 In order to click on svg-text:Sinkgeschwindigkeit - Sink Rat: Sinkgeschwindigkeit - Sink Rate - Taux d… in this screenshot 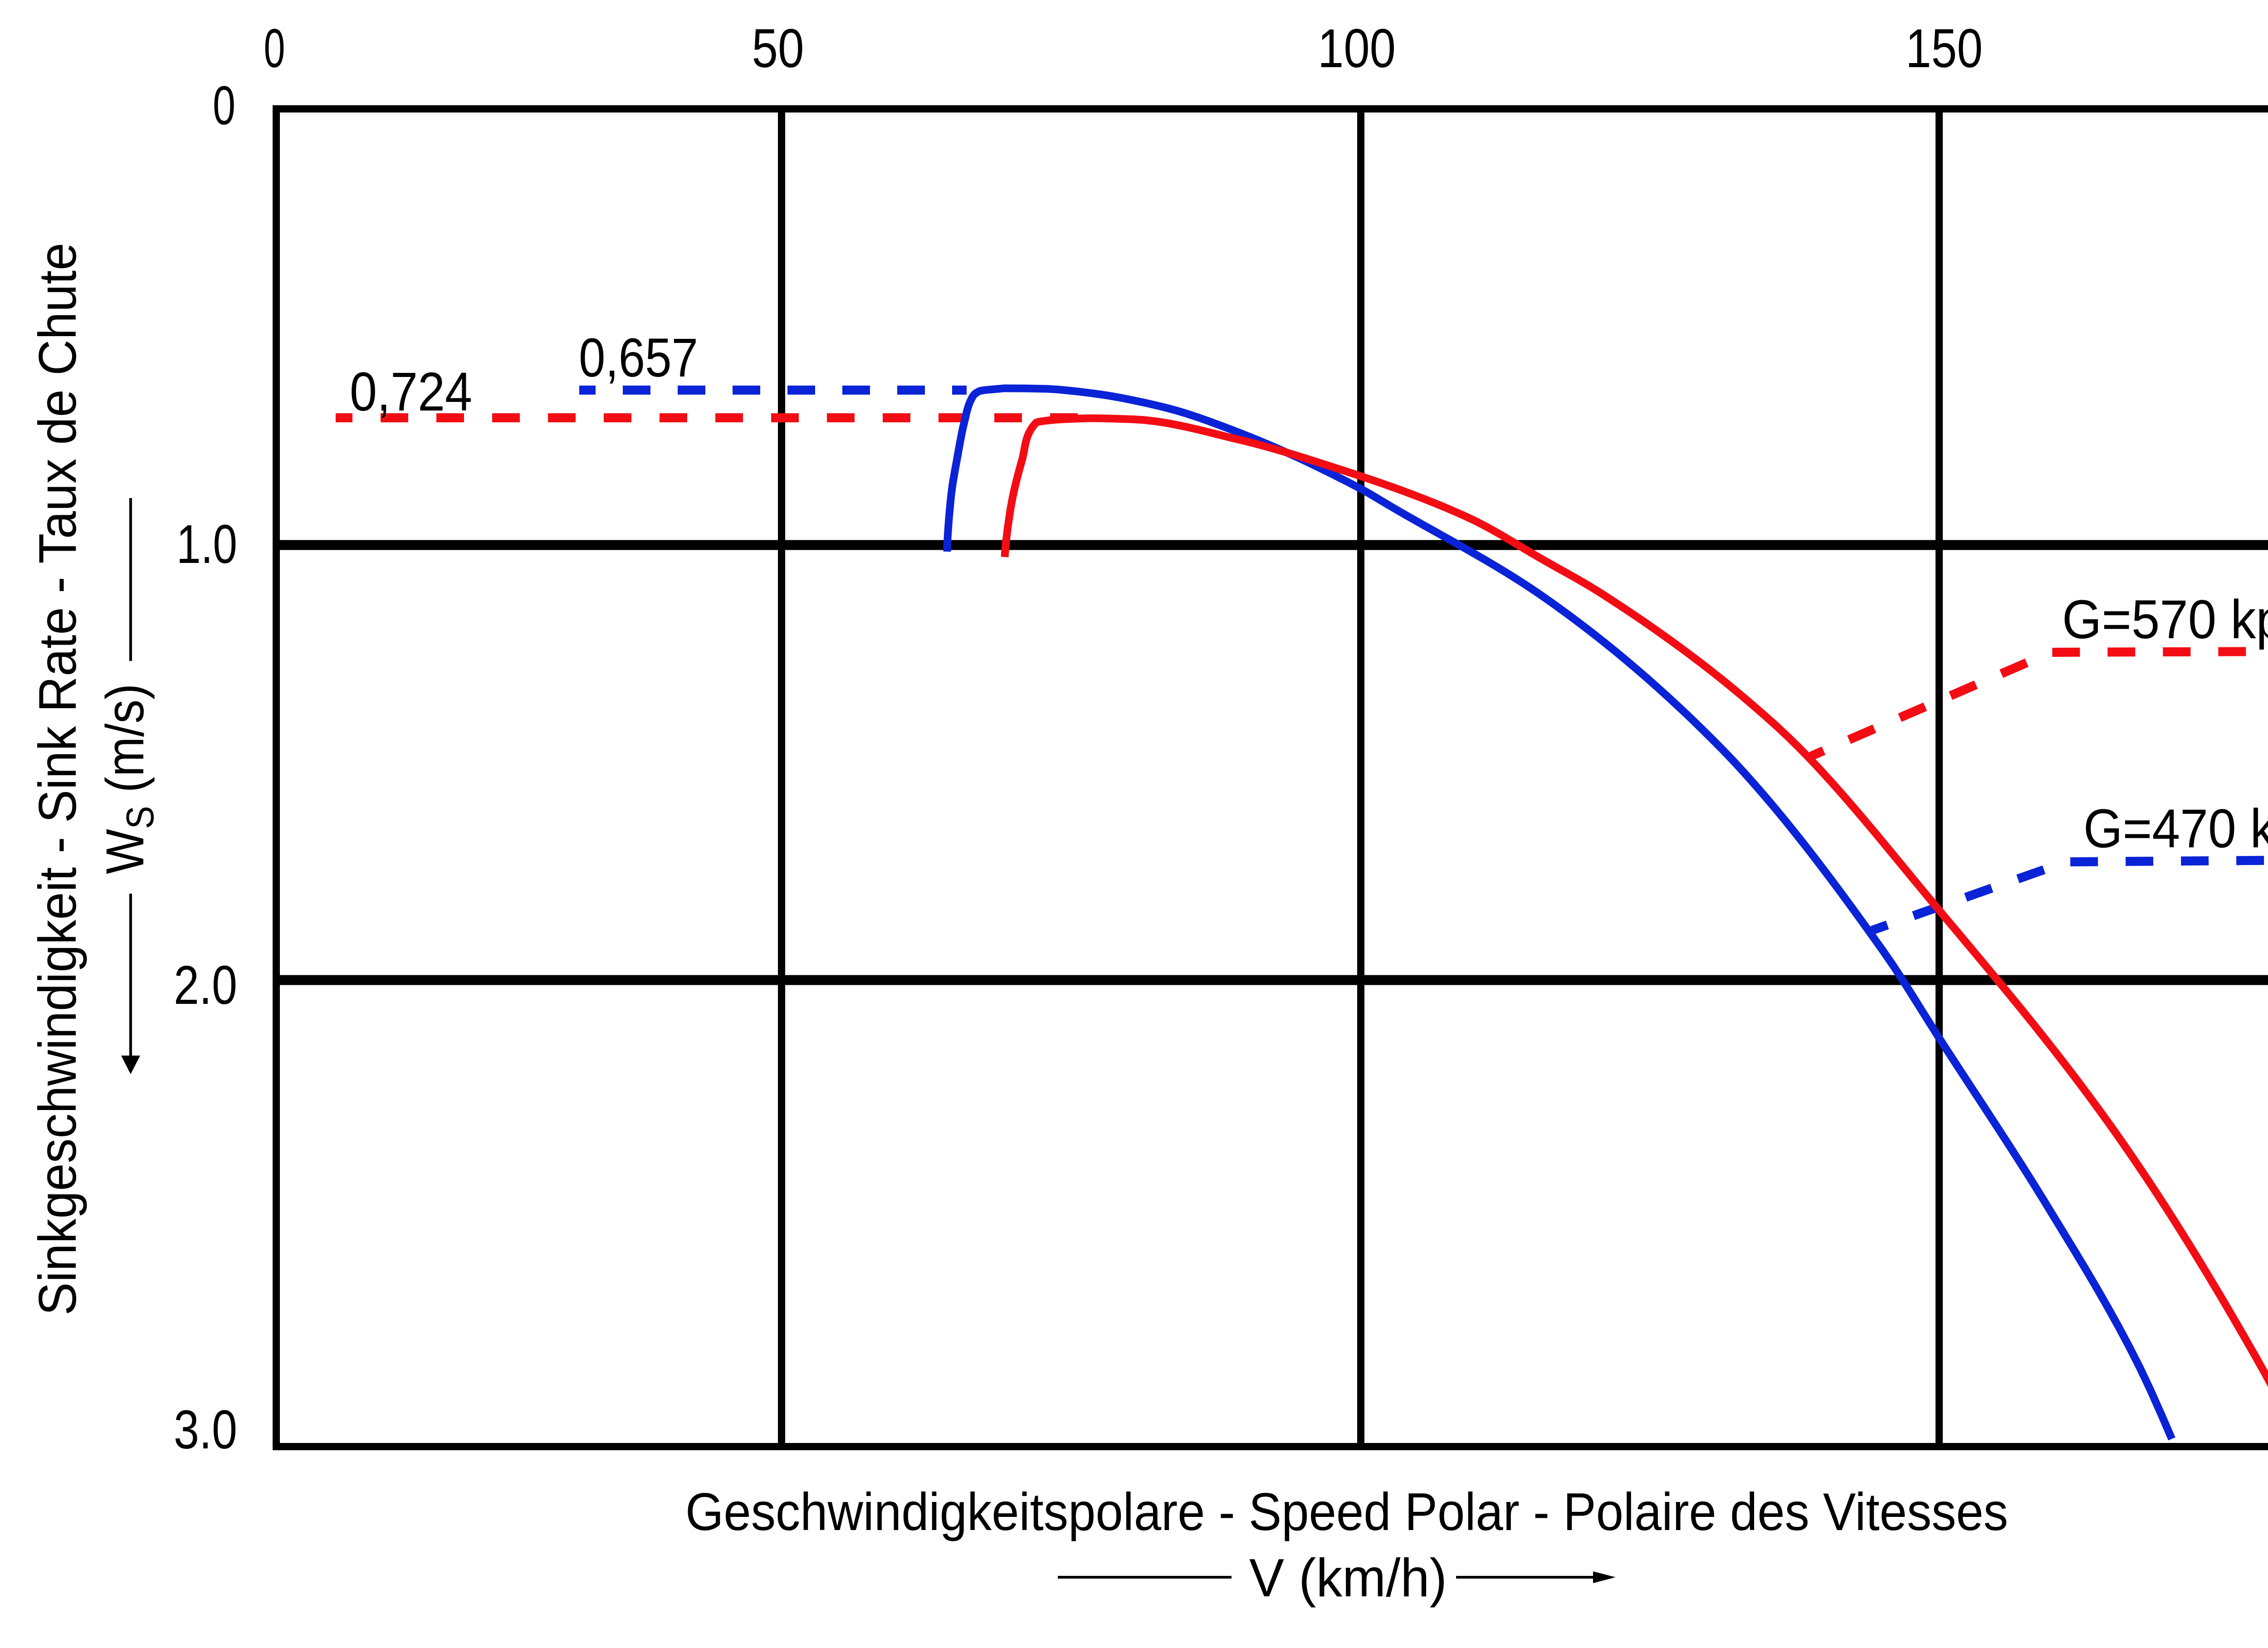, I will do `click(58, 779)`.